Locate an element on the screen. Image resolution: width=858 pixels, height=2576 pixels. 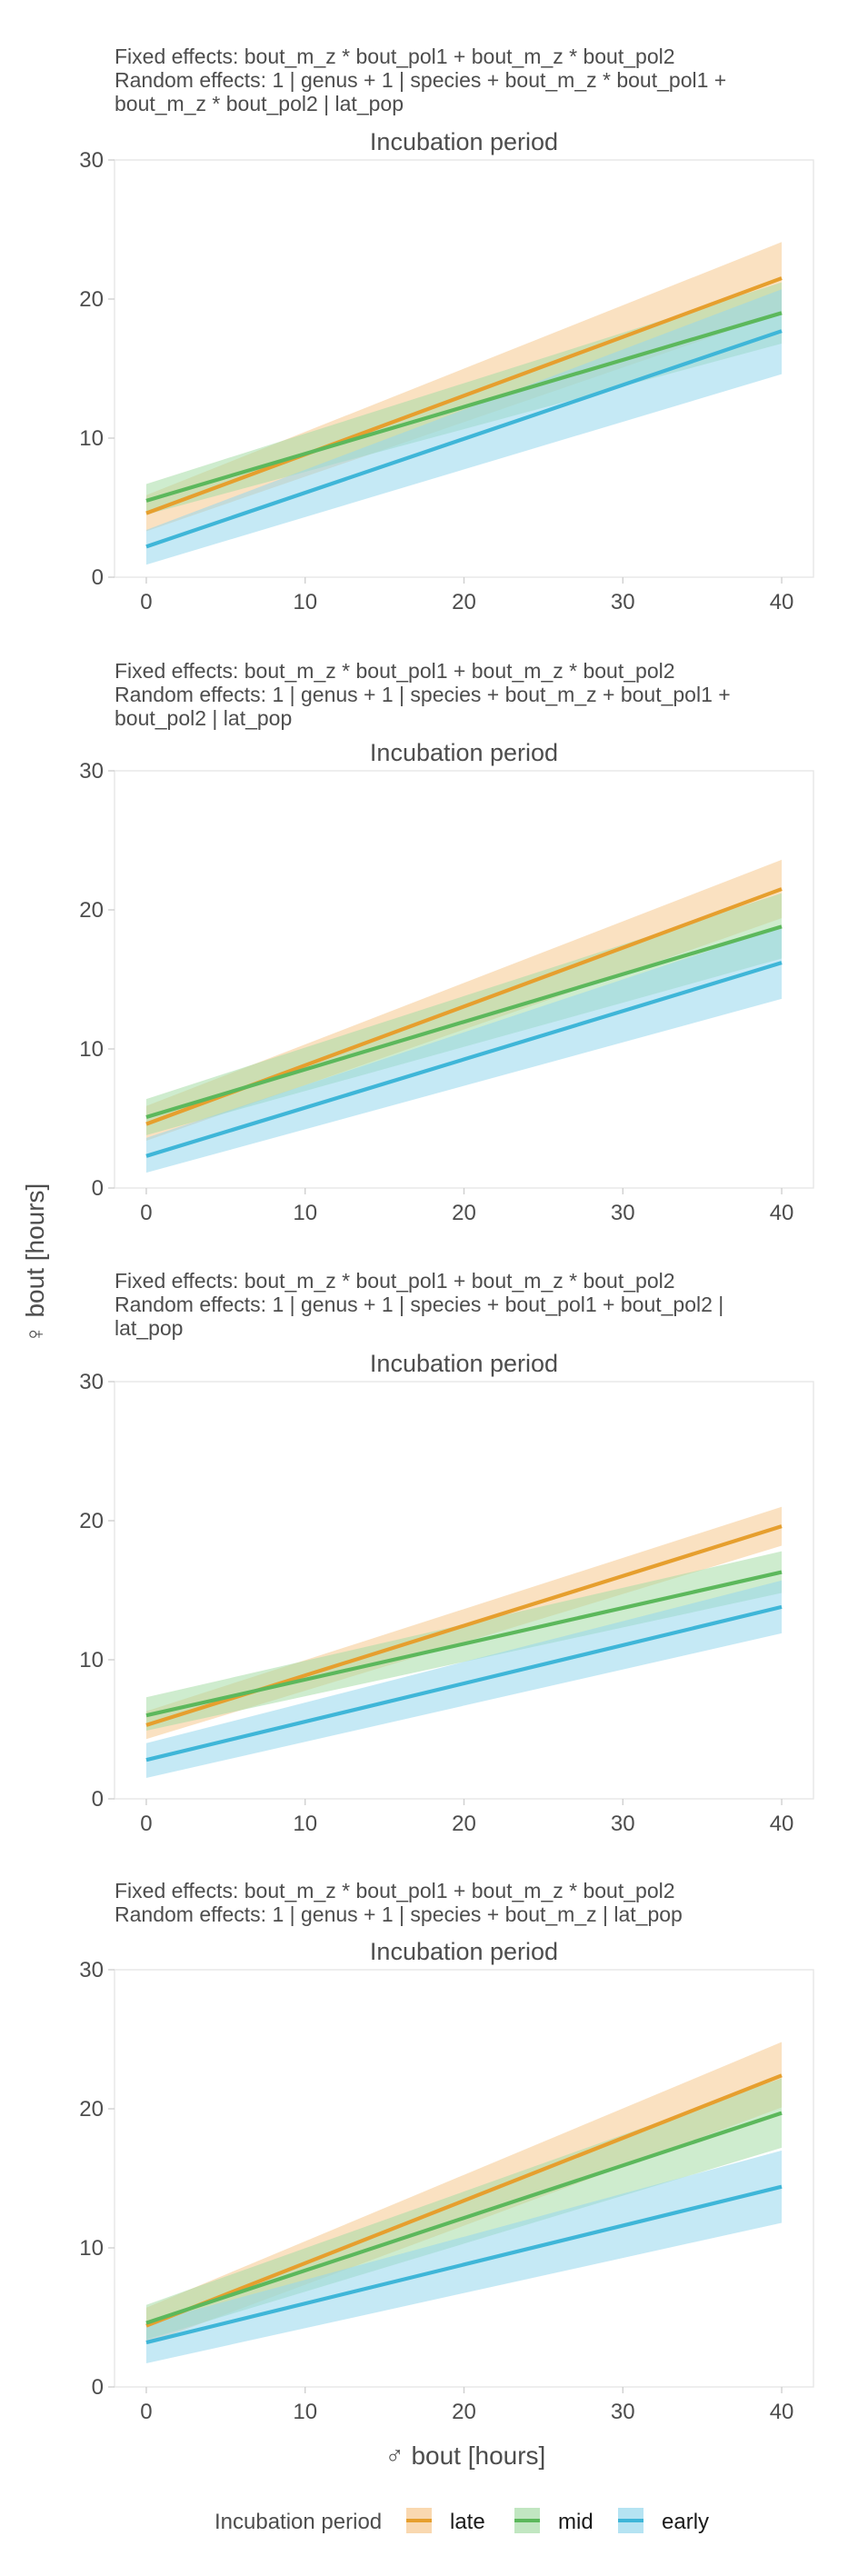
legend-label: early is located at coordinates (686, 2522).